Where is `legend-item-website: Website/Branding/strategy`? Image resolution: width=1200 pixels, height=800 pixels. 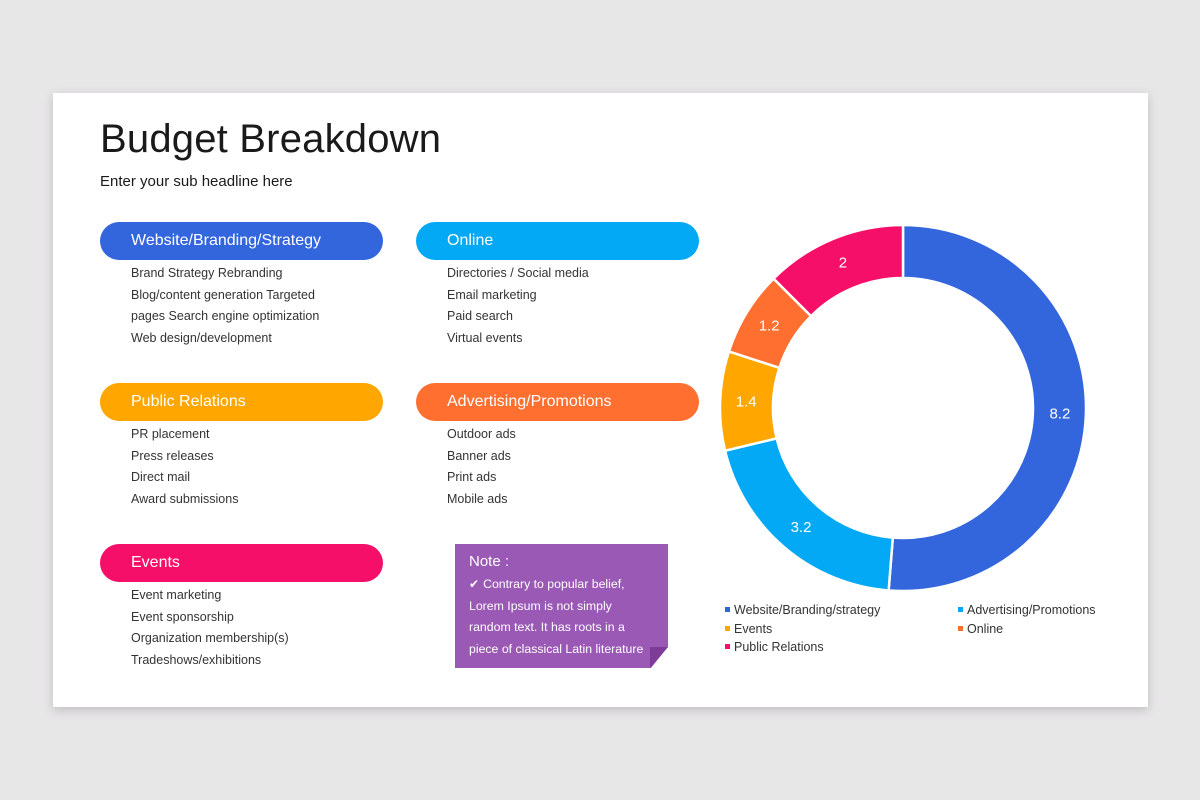 legend-item-website: Website/Branding/strategy is located at coordinates (802, 610).